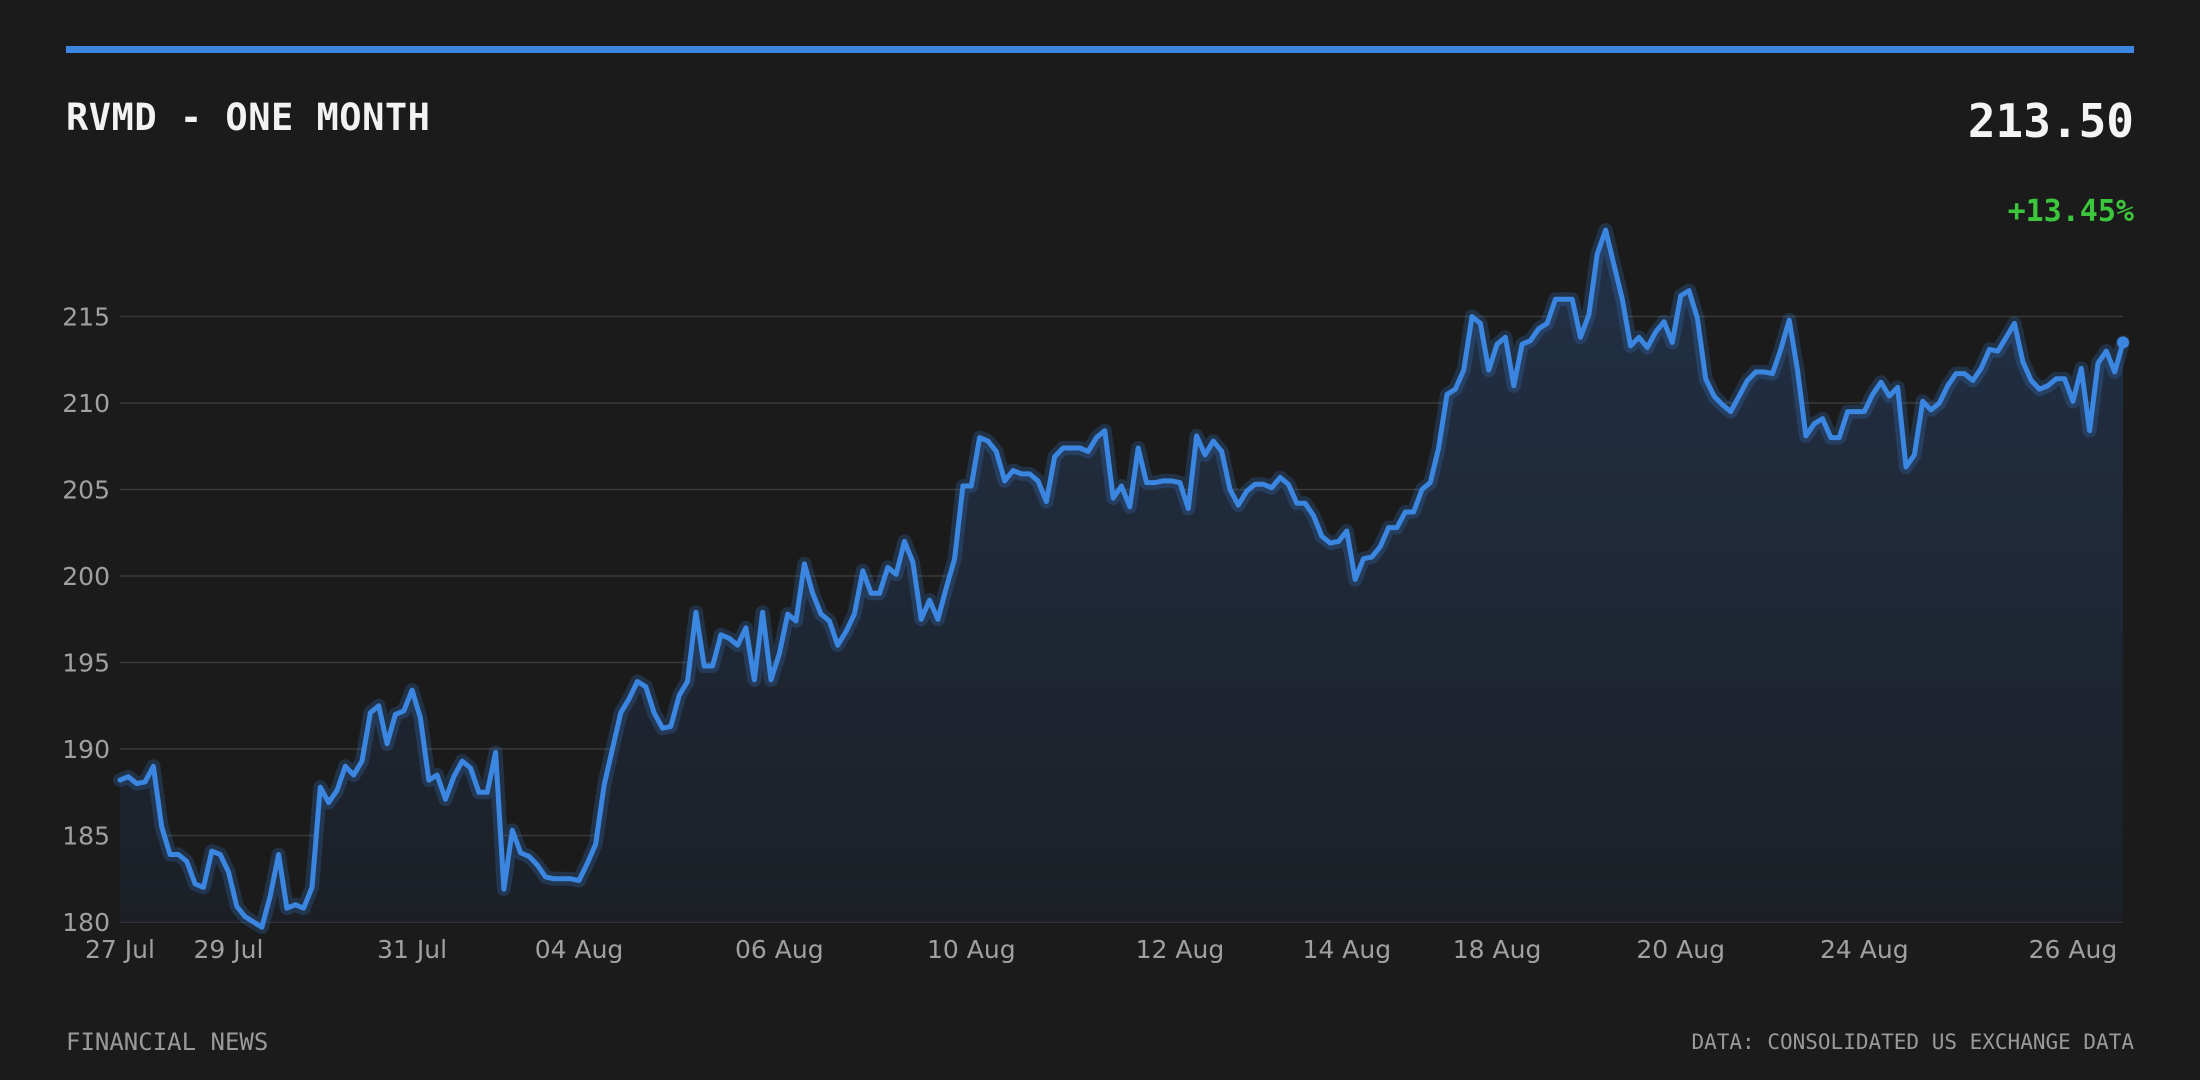 The image size is (2200, 1080). What do you see at coordinates (579, 949) in the screenshot?
I see `x-tick-label: 04 Aug` at bounding box center [579, 949].